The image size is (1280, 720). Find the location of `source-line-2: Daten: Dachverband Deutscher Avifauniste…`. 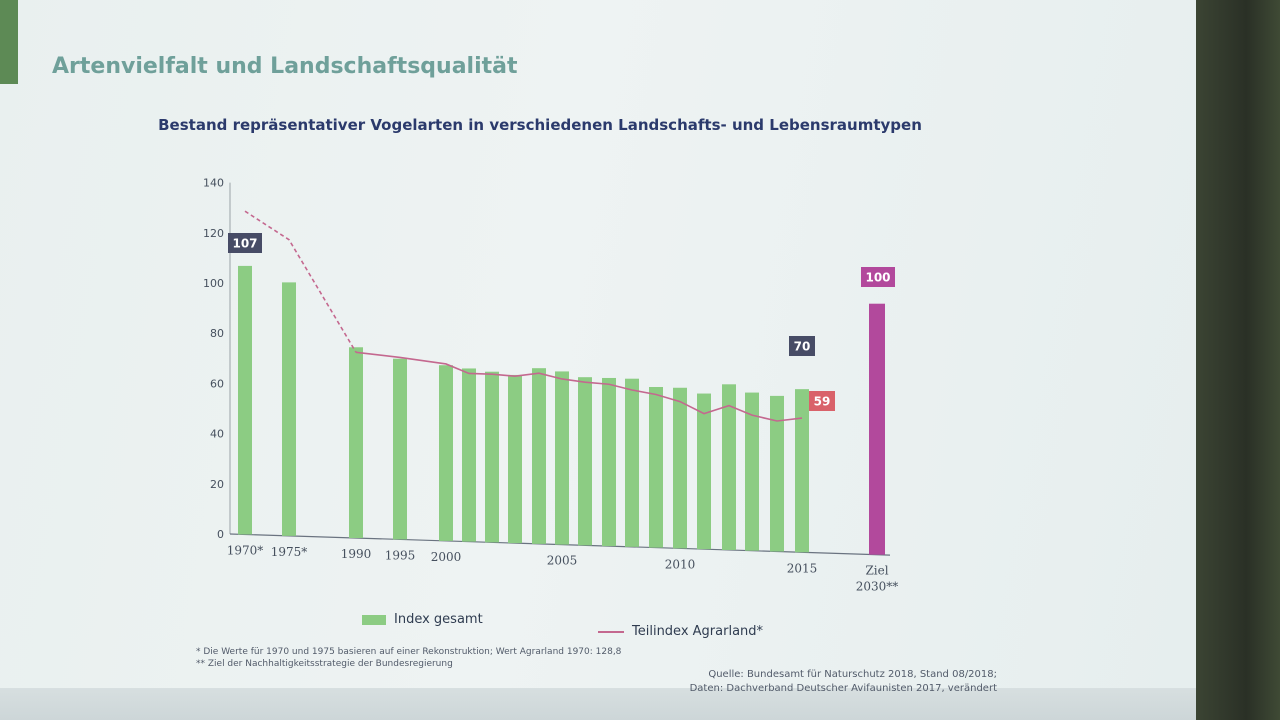

source-line-2: Daten: Dachverband Deutscher Avifauniste… is located at coordinates (843, 688).